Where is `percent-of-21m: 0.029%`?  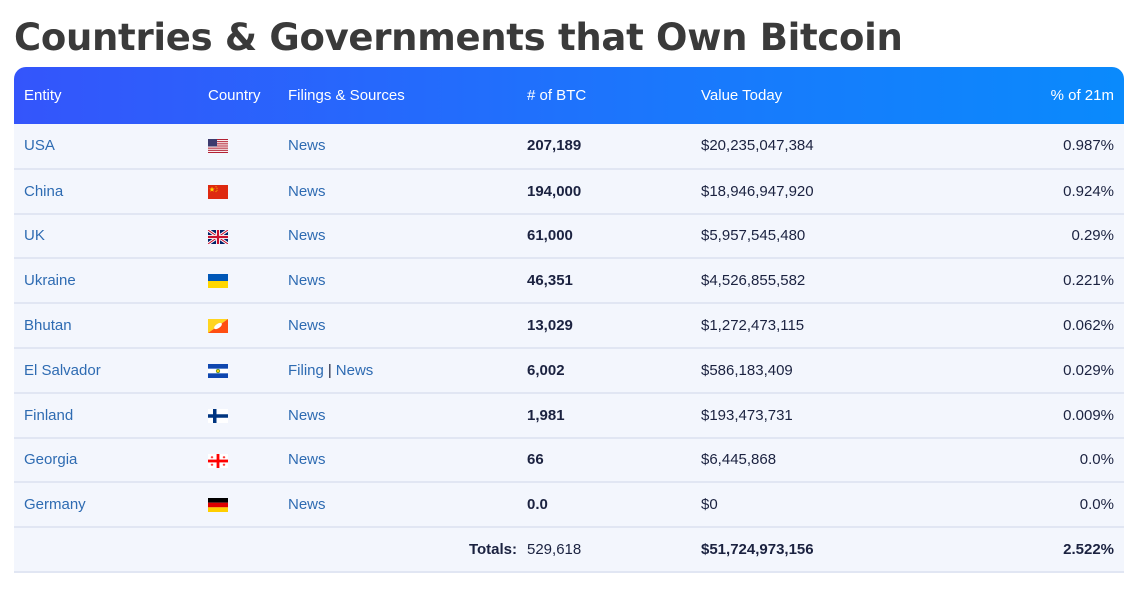 percent-of-21m: 0.029% is located at coordinates (1034, 370).